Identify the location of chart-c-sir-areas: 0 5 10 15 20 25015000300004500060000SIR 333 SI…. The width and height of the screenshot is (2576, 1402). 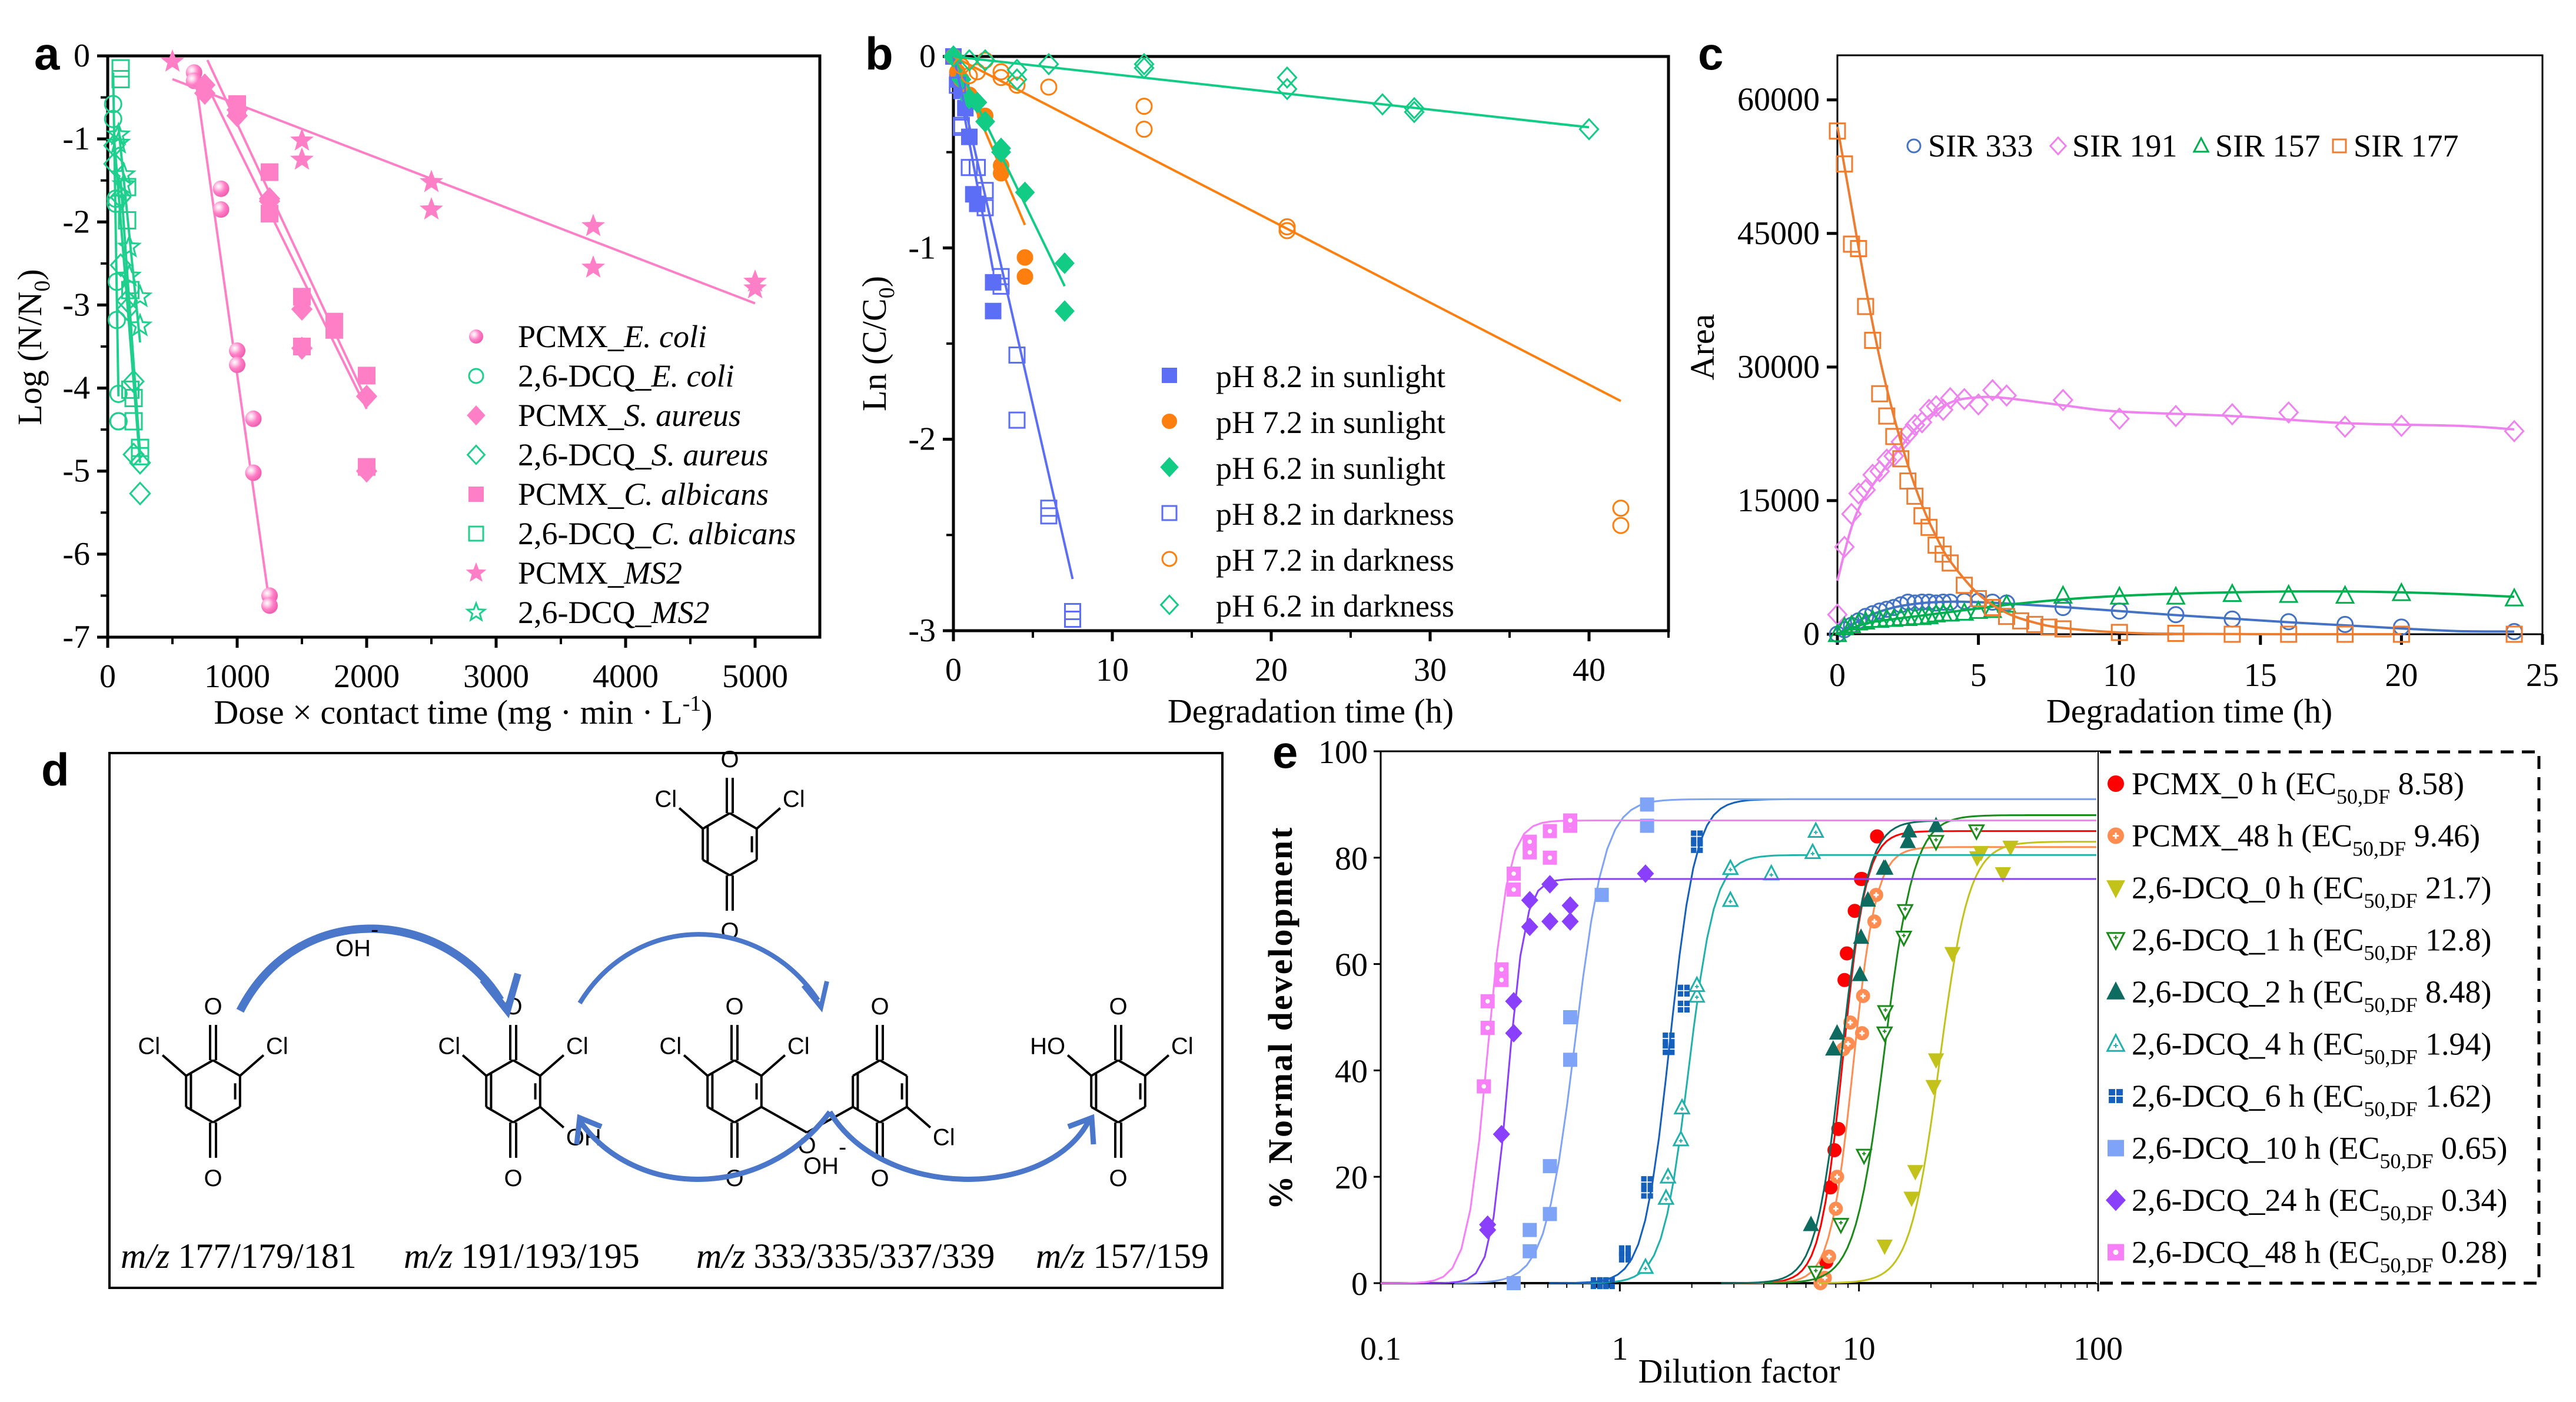
(2148, 374).